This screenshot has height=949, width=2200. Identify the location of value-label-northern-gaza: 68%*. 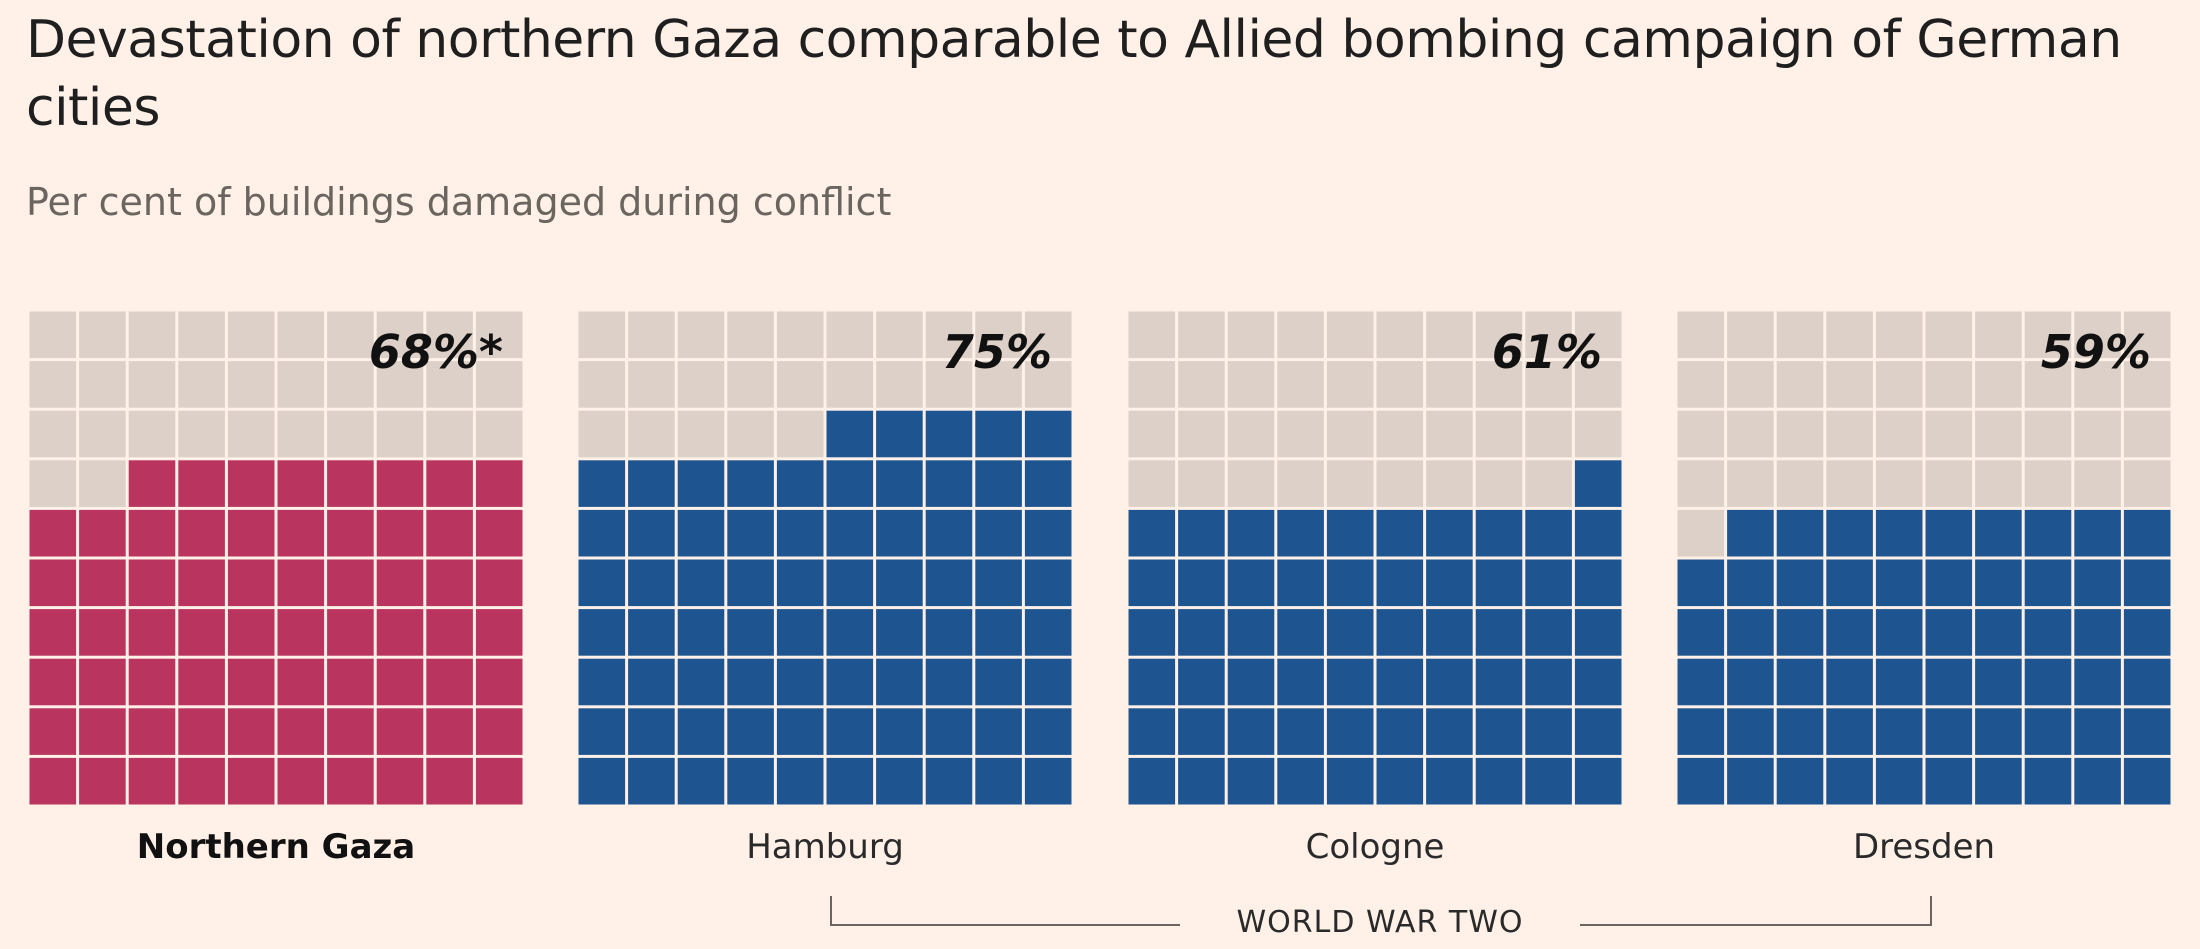
(435, 352).